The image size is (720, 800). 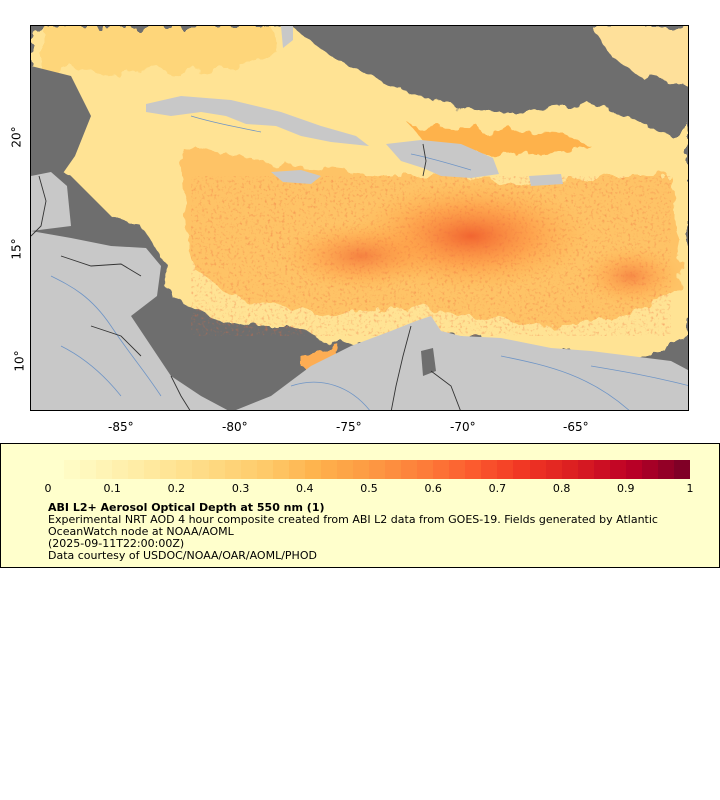 What do you see at coordinates (433, 488) in the screenshot?
I see `colorbar-tick-label: 0.6` at bounding box center [433, 488].